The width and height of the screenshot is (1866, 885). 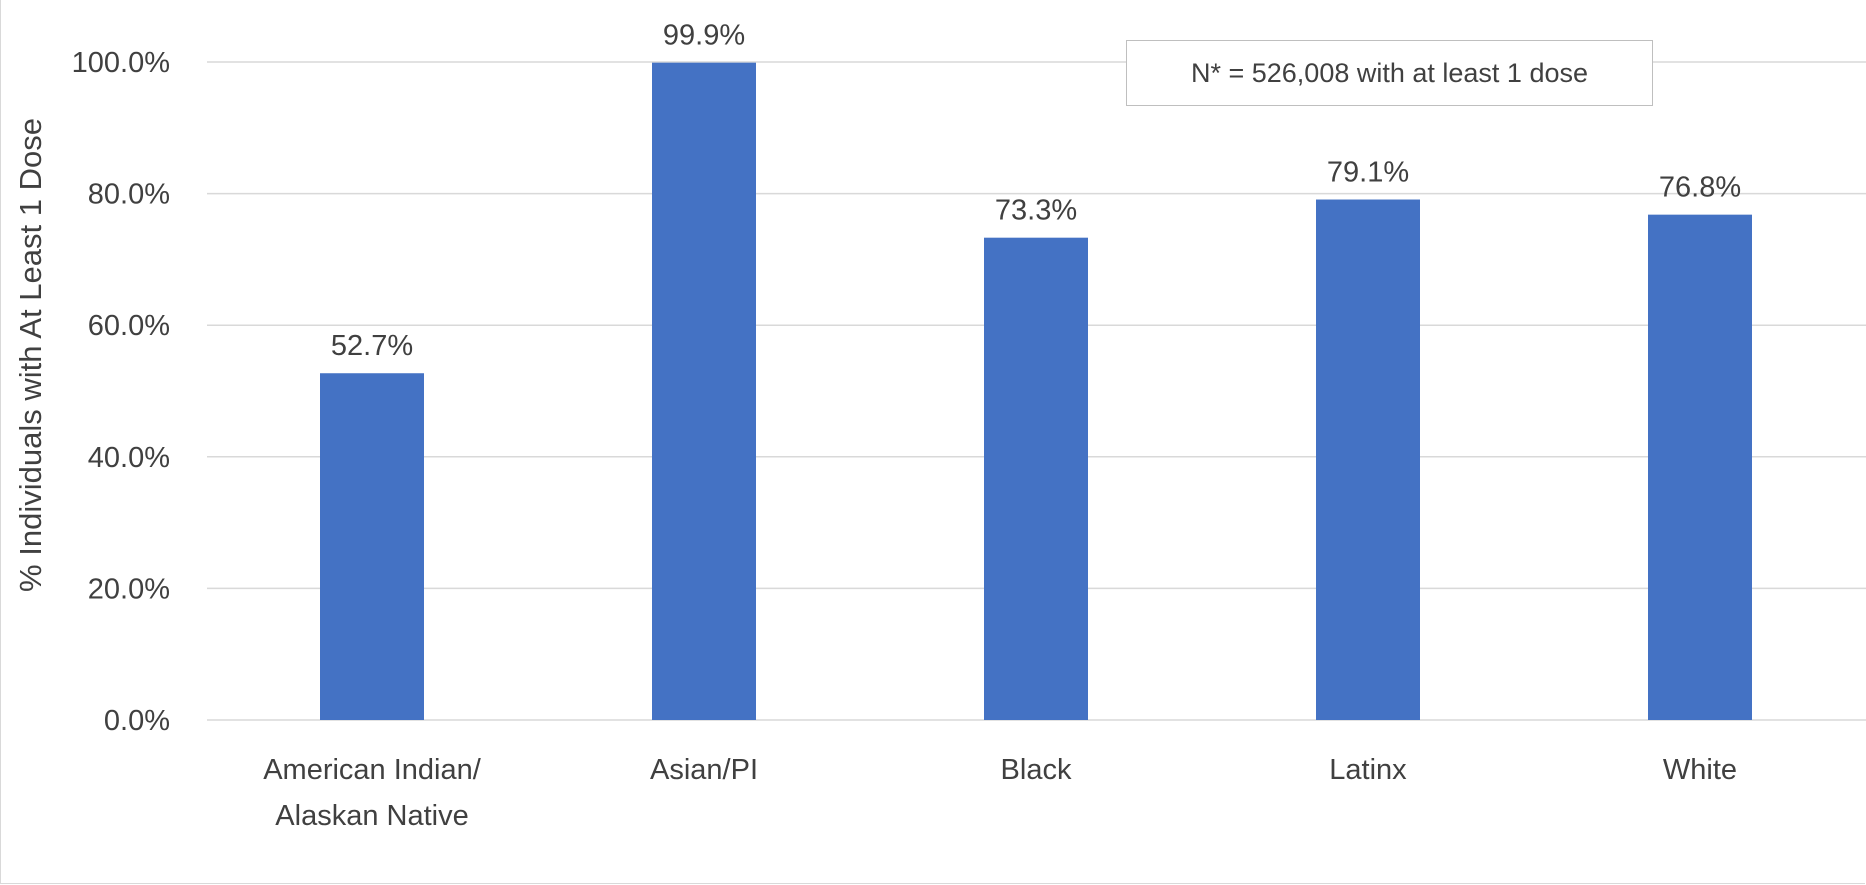 I want to click on y-tick-label: 60.0%, so click(x=129, y=326).